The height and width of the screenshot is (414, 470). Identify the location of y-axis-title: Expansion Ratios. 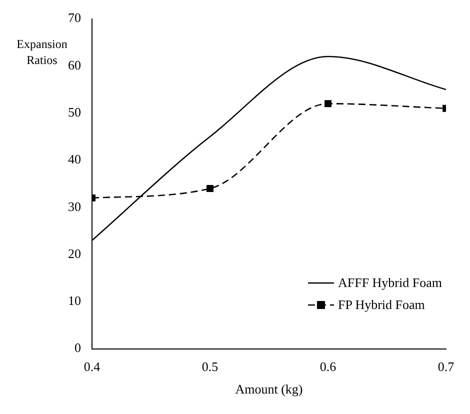
(42, 51).